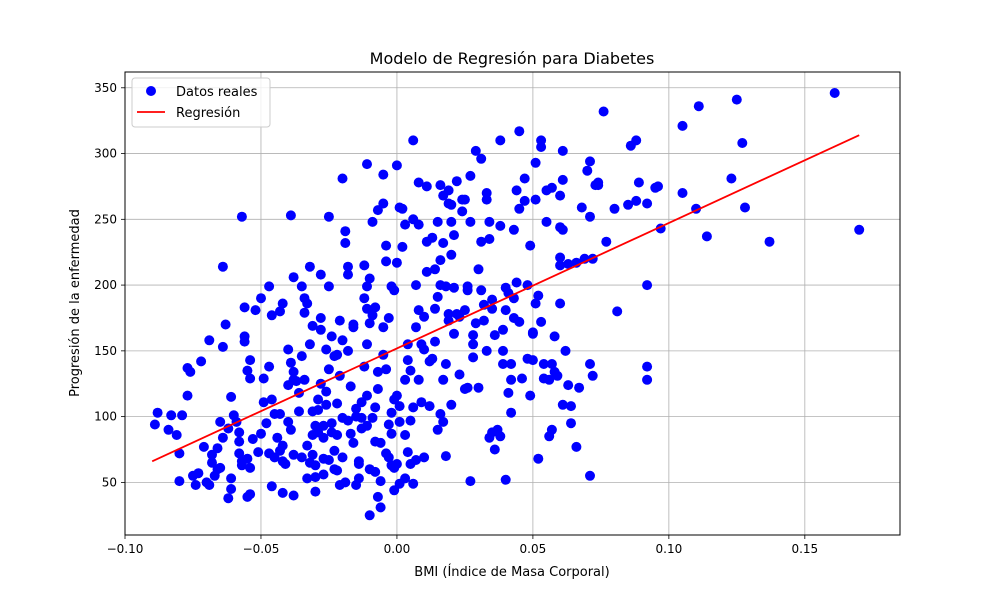 This screenshot has height=604, width=1000. What do you see at coordinates (217, 92) in the screenshot?
I see `legend-label-datos-reales: Datos reales` at bounding box center [217, 92].